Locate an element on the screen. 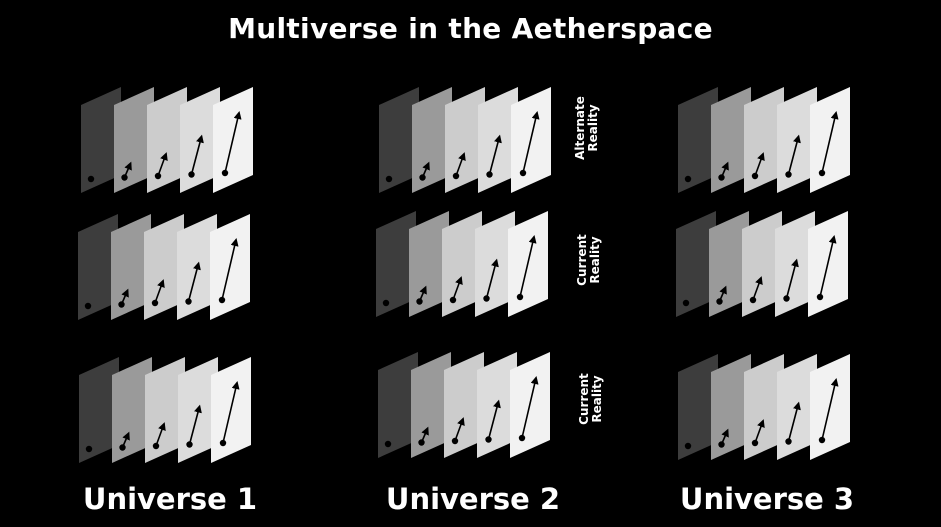  diagram-title: Multiverse in the Aetherspace is located at coordinates (470, 28).